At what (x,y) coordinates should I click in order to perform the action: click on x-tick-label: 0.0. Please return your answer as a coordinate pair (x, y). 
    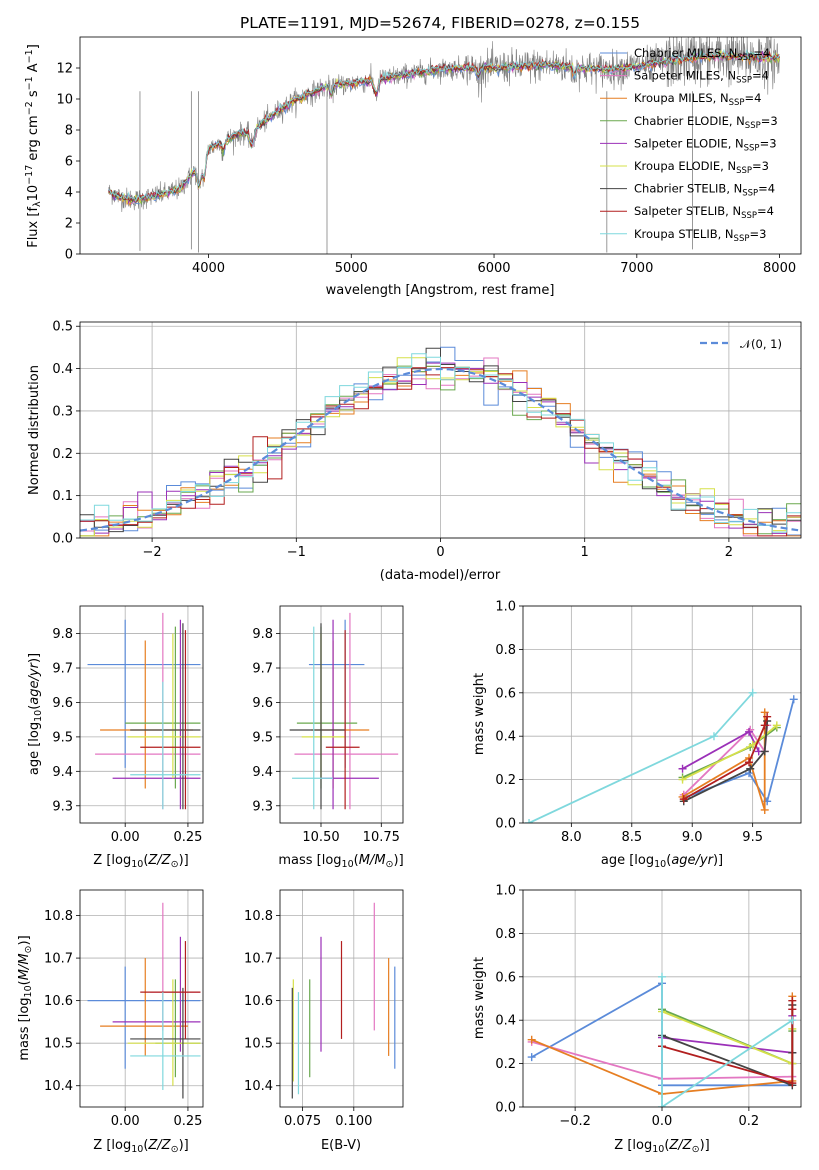
    Looking at the image, I should click on (662, 1121).